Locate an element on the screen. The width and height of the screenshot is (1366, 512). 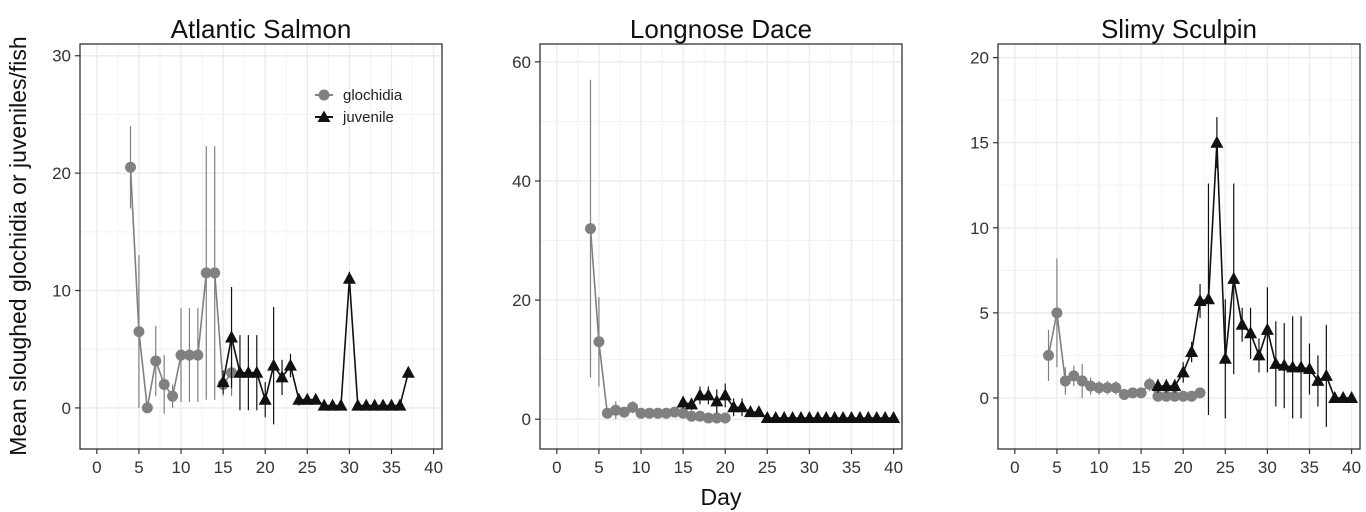
x-tick-label: 40 is located at coordinates (433, 467).